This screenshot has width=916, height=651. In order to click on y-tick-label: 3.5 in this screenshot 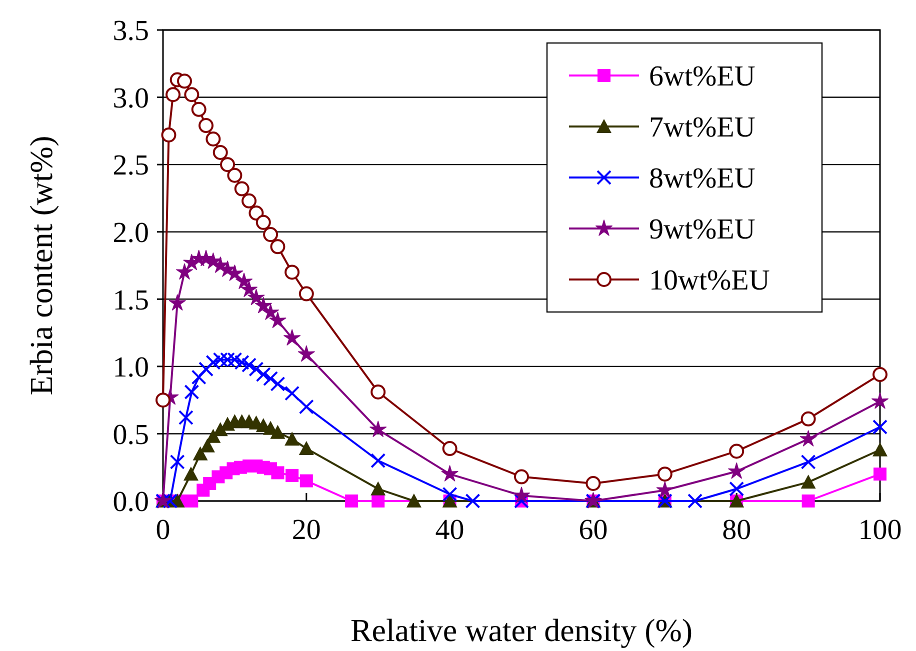, I will do `click(130, 31)`.